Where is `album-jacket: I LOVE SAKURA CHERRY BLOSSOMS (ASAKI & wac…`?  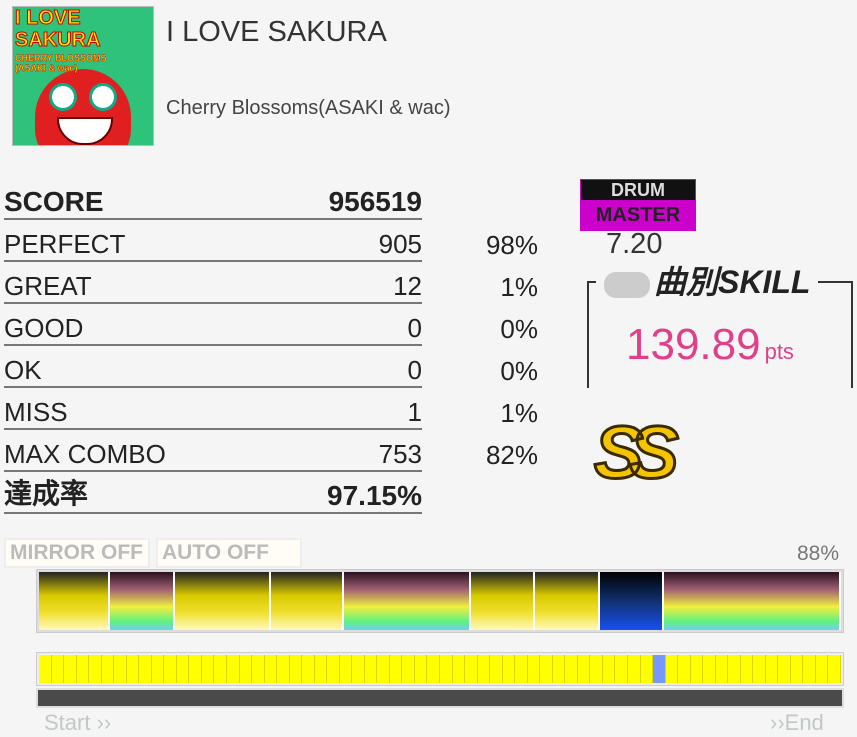
album-jacket: I LOVE SAKURA CHERRY BLOSSOMS (ASAKI & wac… is located at coordinates (83, 76).